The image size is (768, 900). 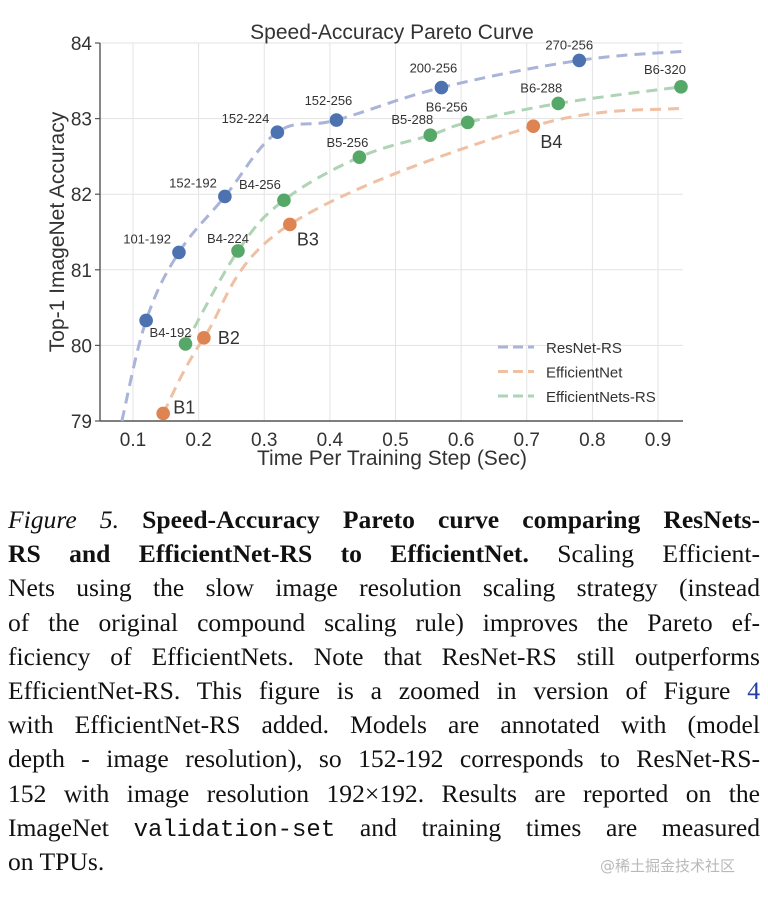 What do you see at coordinates (56, 861) in the screenshot?
I see `caption-text: on TPUs.` at bounding box center [56, 861].